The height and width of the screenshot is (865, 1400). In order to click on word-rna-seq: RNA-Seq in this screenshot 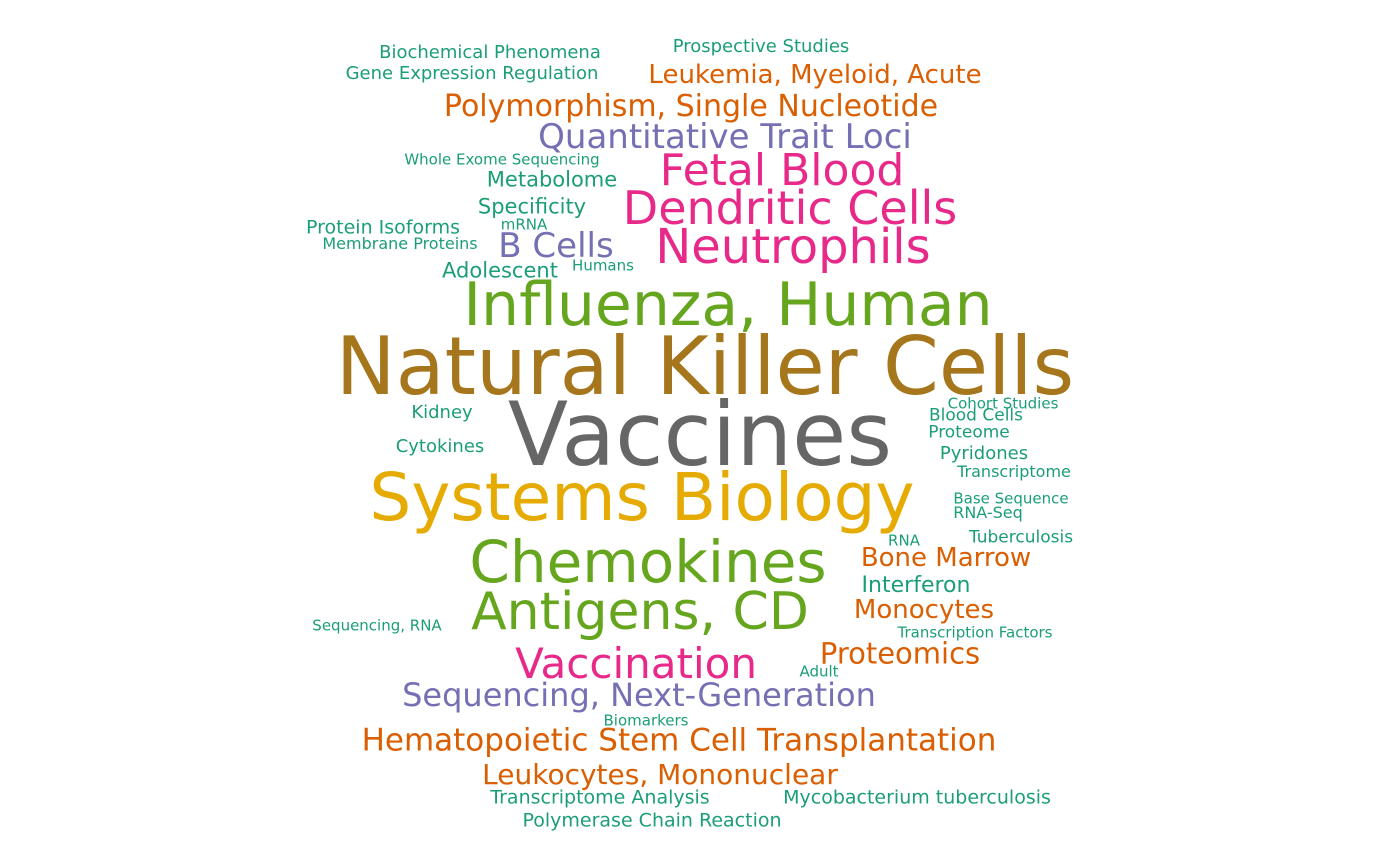, I will do `click(988, 512)`.